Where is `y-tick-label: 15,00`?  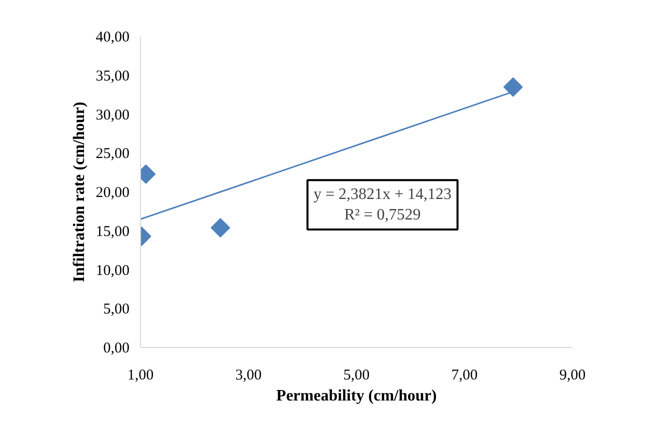
y-tick-label: 15,00 is located at coordinates (113, 232).